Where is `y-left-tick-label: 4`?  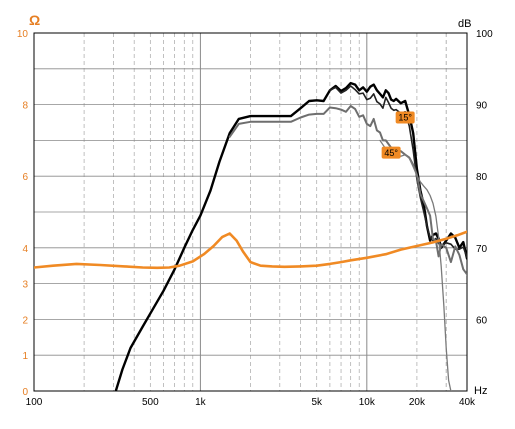
y-left-tick-label: 4 is located at coordinates (25, 249).